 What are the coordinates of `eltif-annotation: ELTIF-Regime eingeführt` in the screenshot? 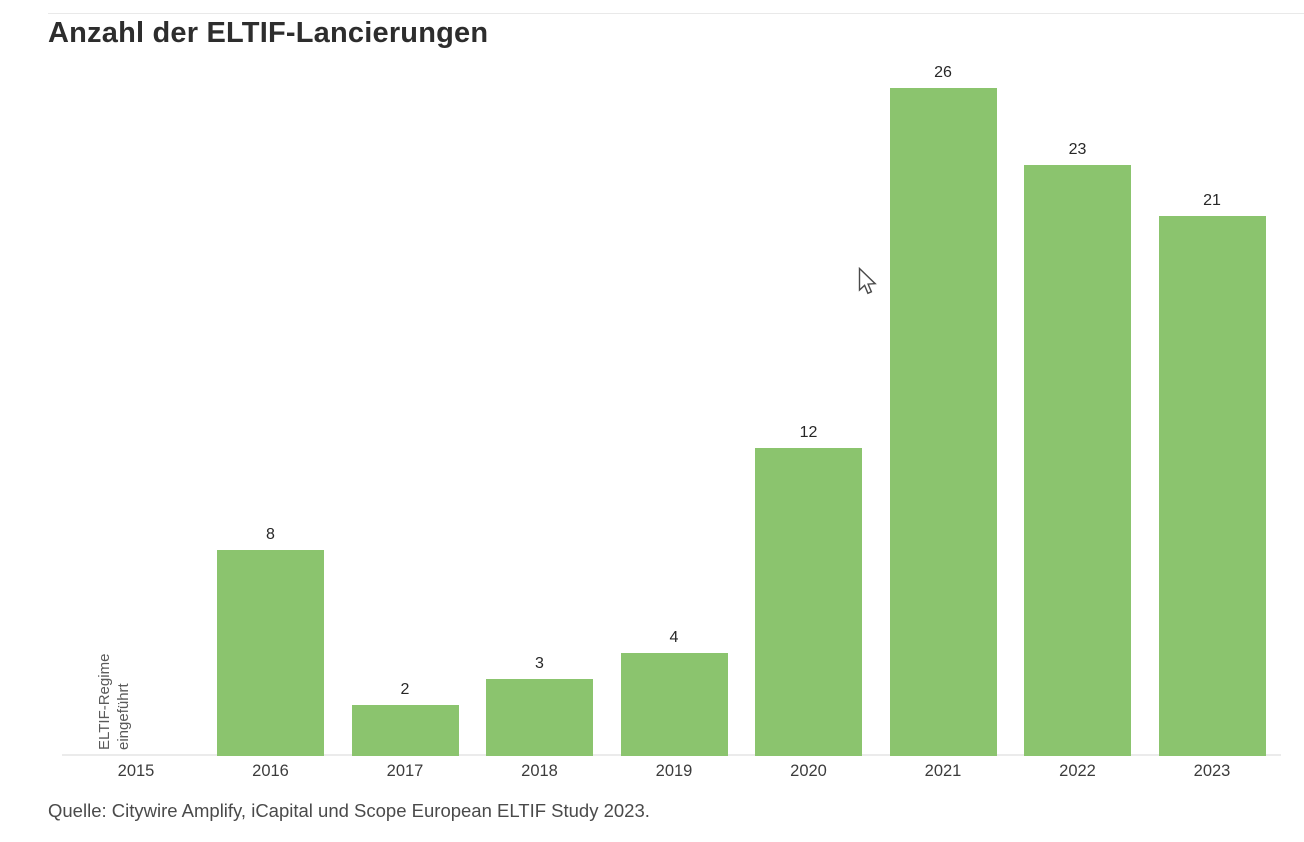 It's located at (114, 692).